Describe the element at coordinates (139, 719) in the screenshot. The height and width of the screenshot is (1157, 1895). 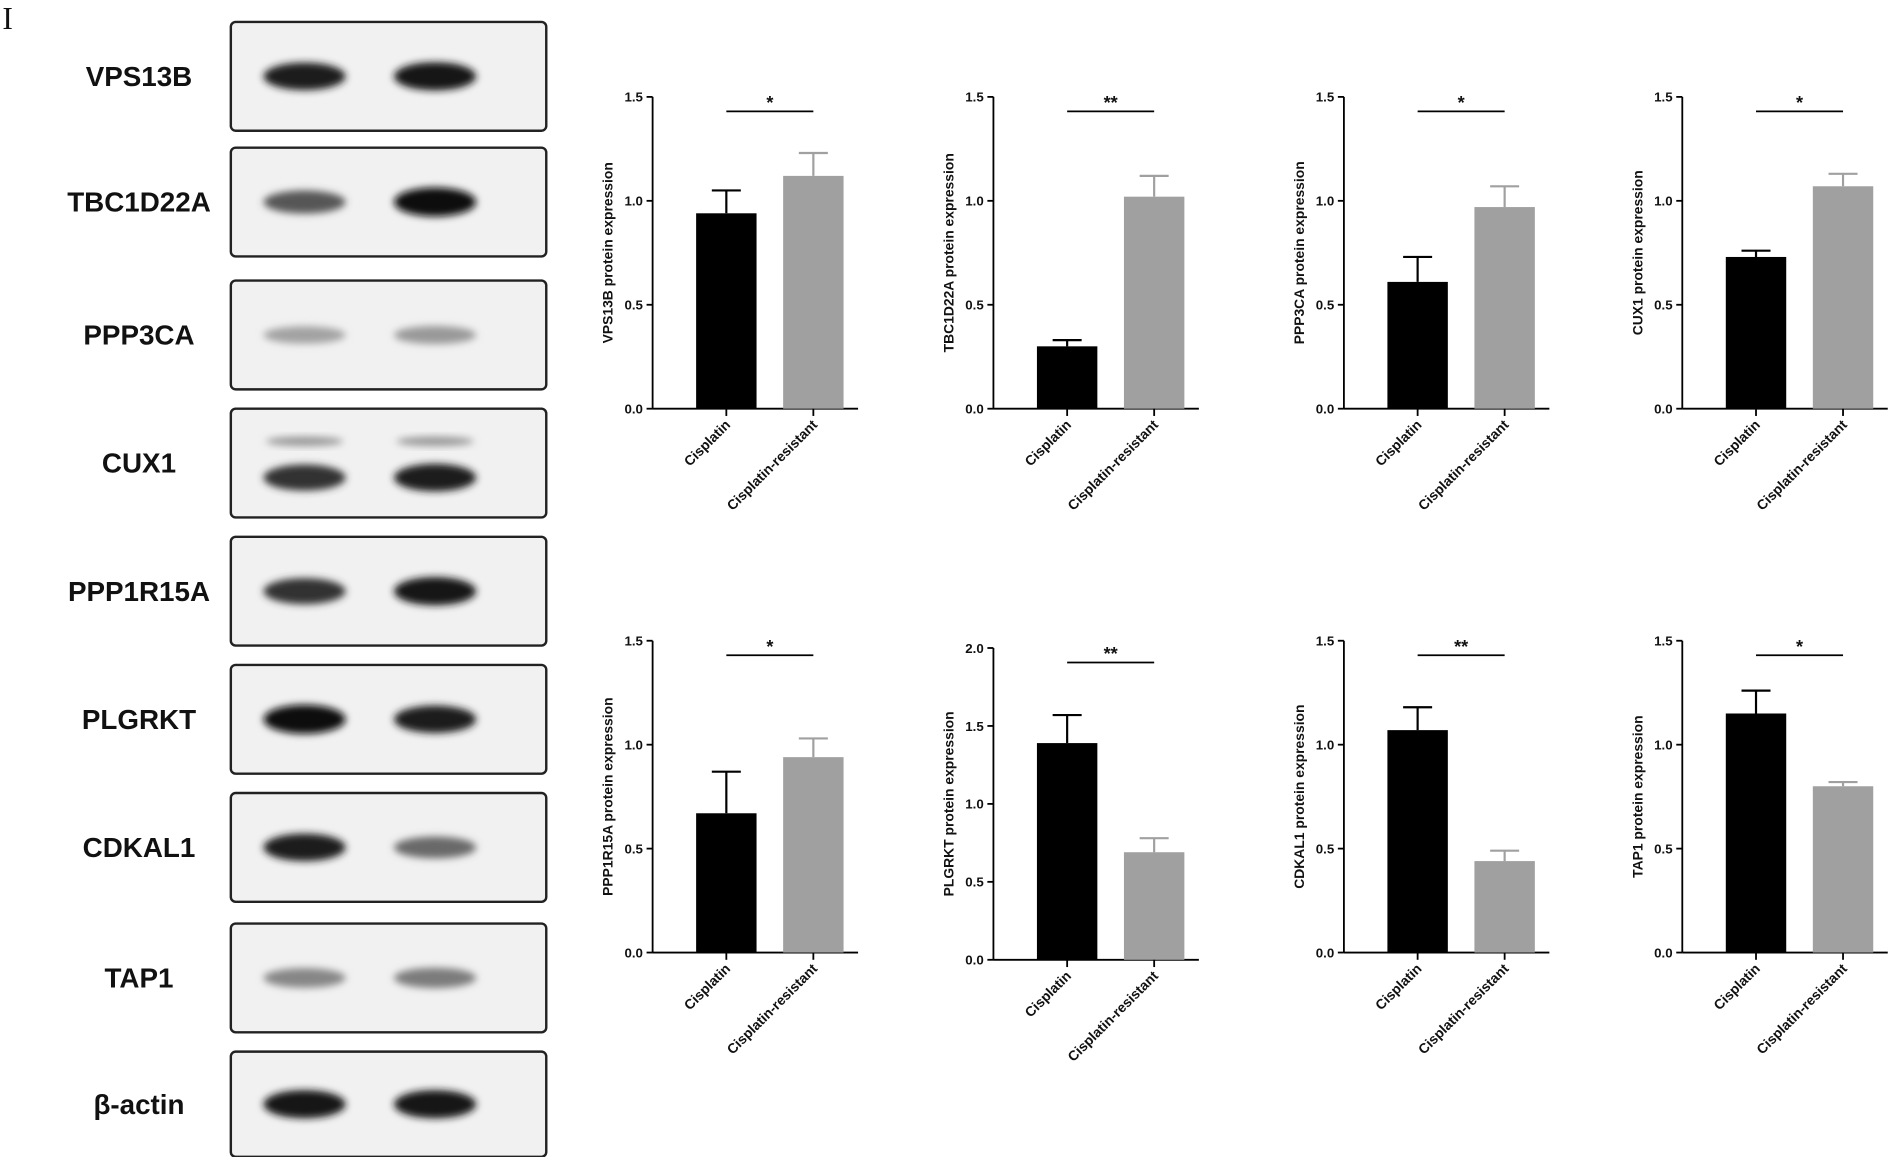
I see `blot-label: PLGRKT` at that location.